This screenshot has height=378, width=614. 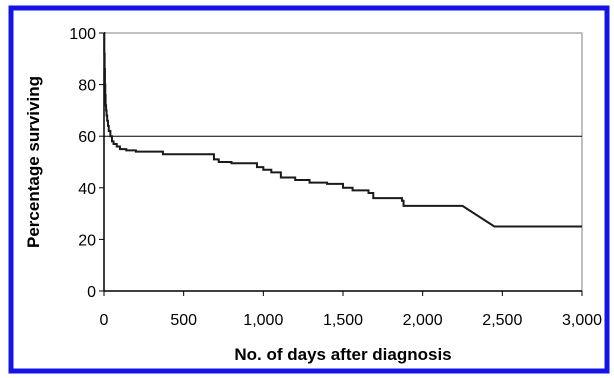 I want to click on x-tick-label: 500, so click(x=183, y=320).